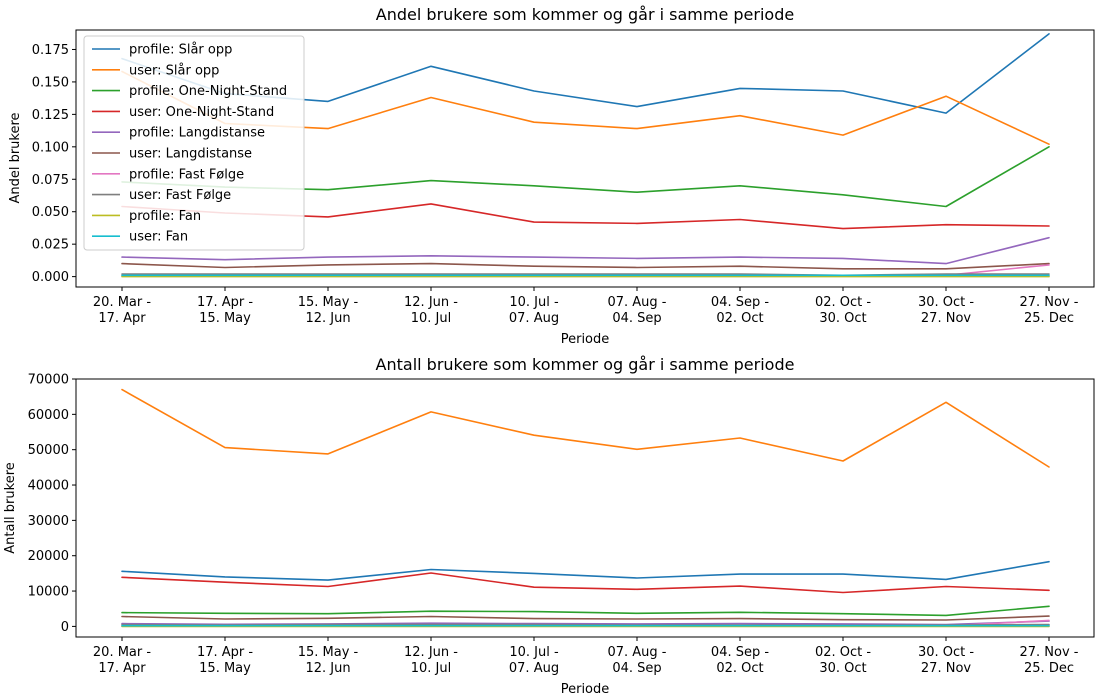  I want to click on chart-share-legend-label: user: Slår opp, so click(174, 70).